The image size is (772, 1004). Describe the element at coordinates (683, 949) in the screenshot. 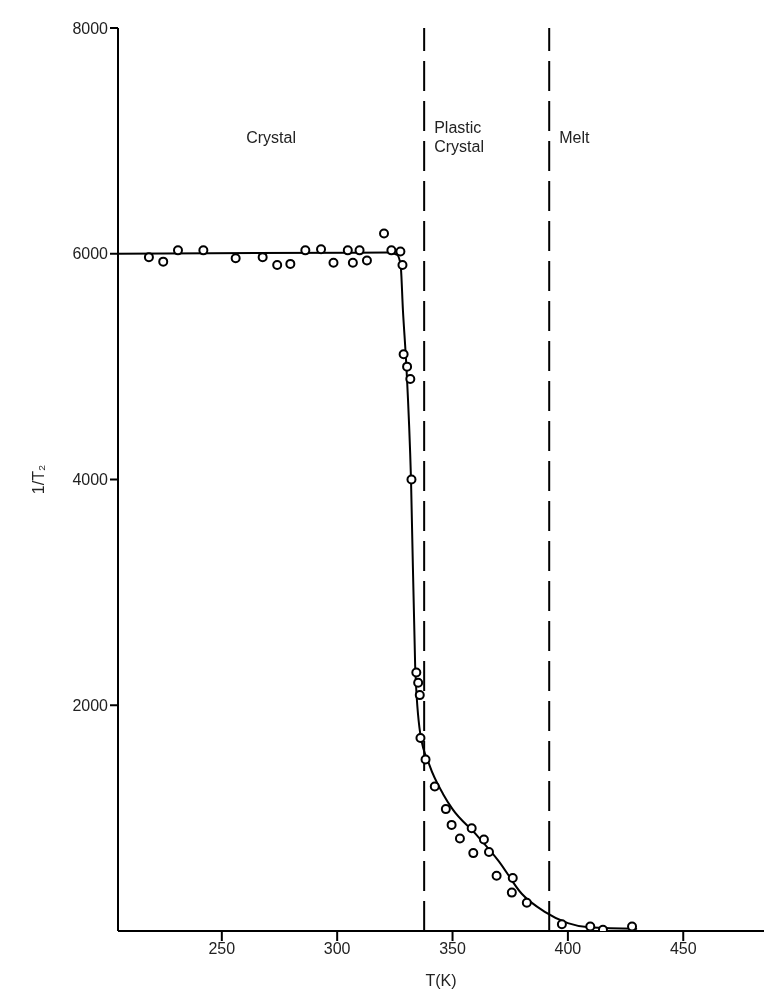

I see `x-tick-label: 450` at that location.